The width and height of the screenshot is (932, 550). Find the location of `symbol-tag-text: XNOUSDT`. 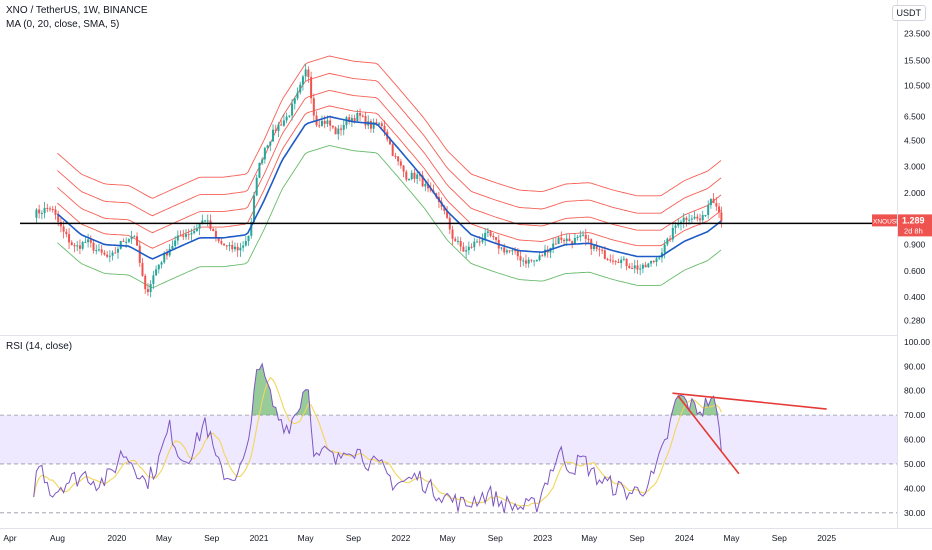

symbol-tag-text: XNOUSDT is located at coordinates (889, 221).